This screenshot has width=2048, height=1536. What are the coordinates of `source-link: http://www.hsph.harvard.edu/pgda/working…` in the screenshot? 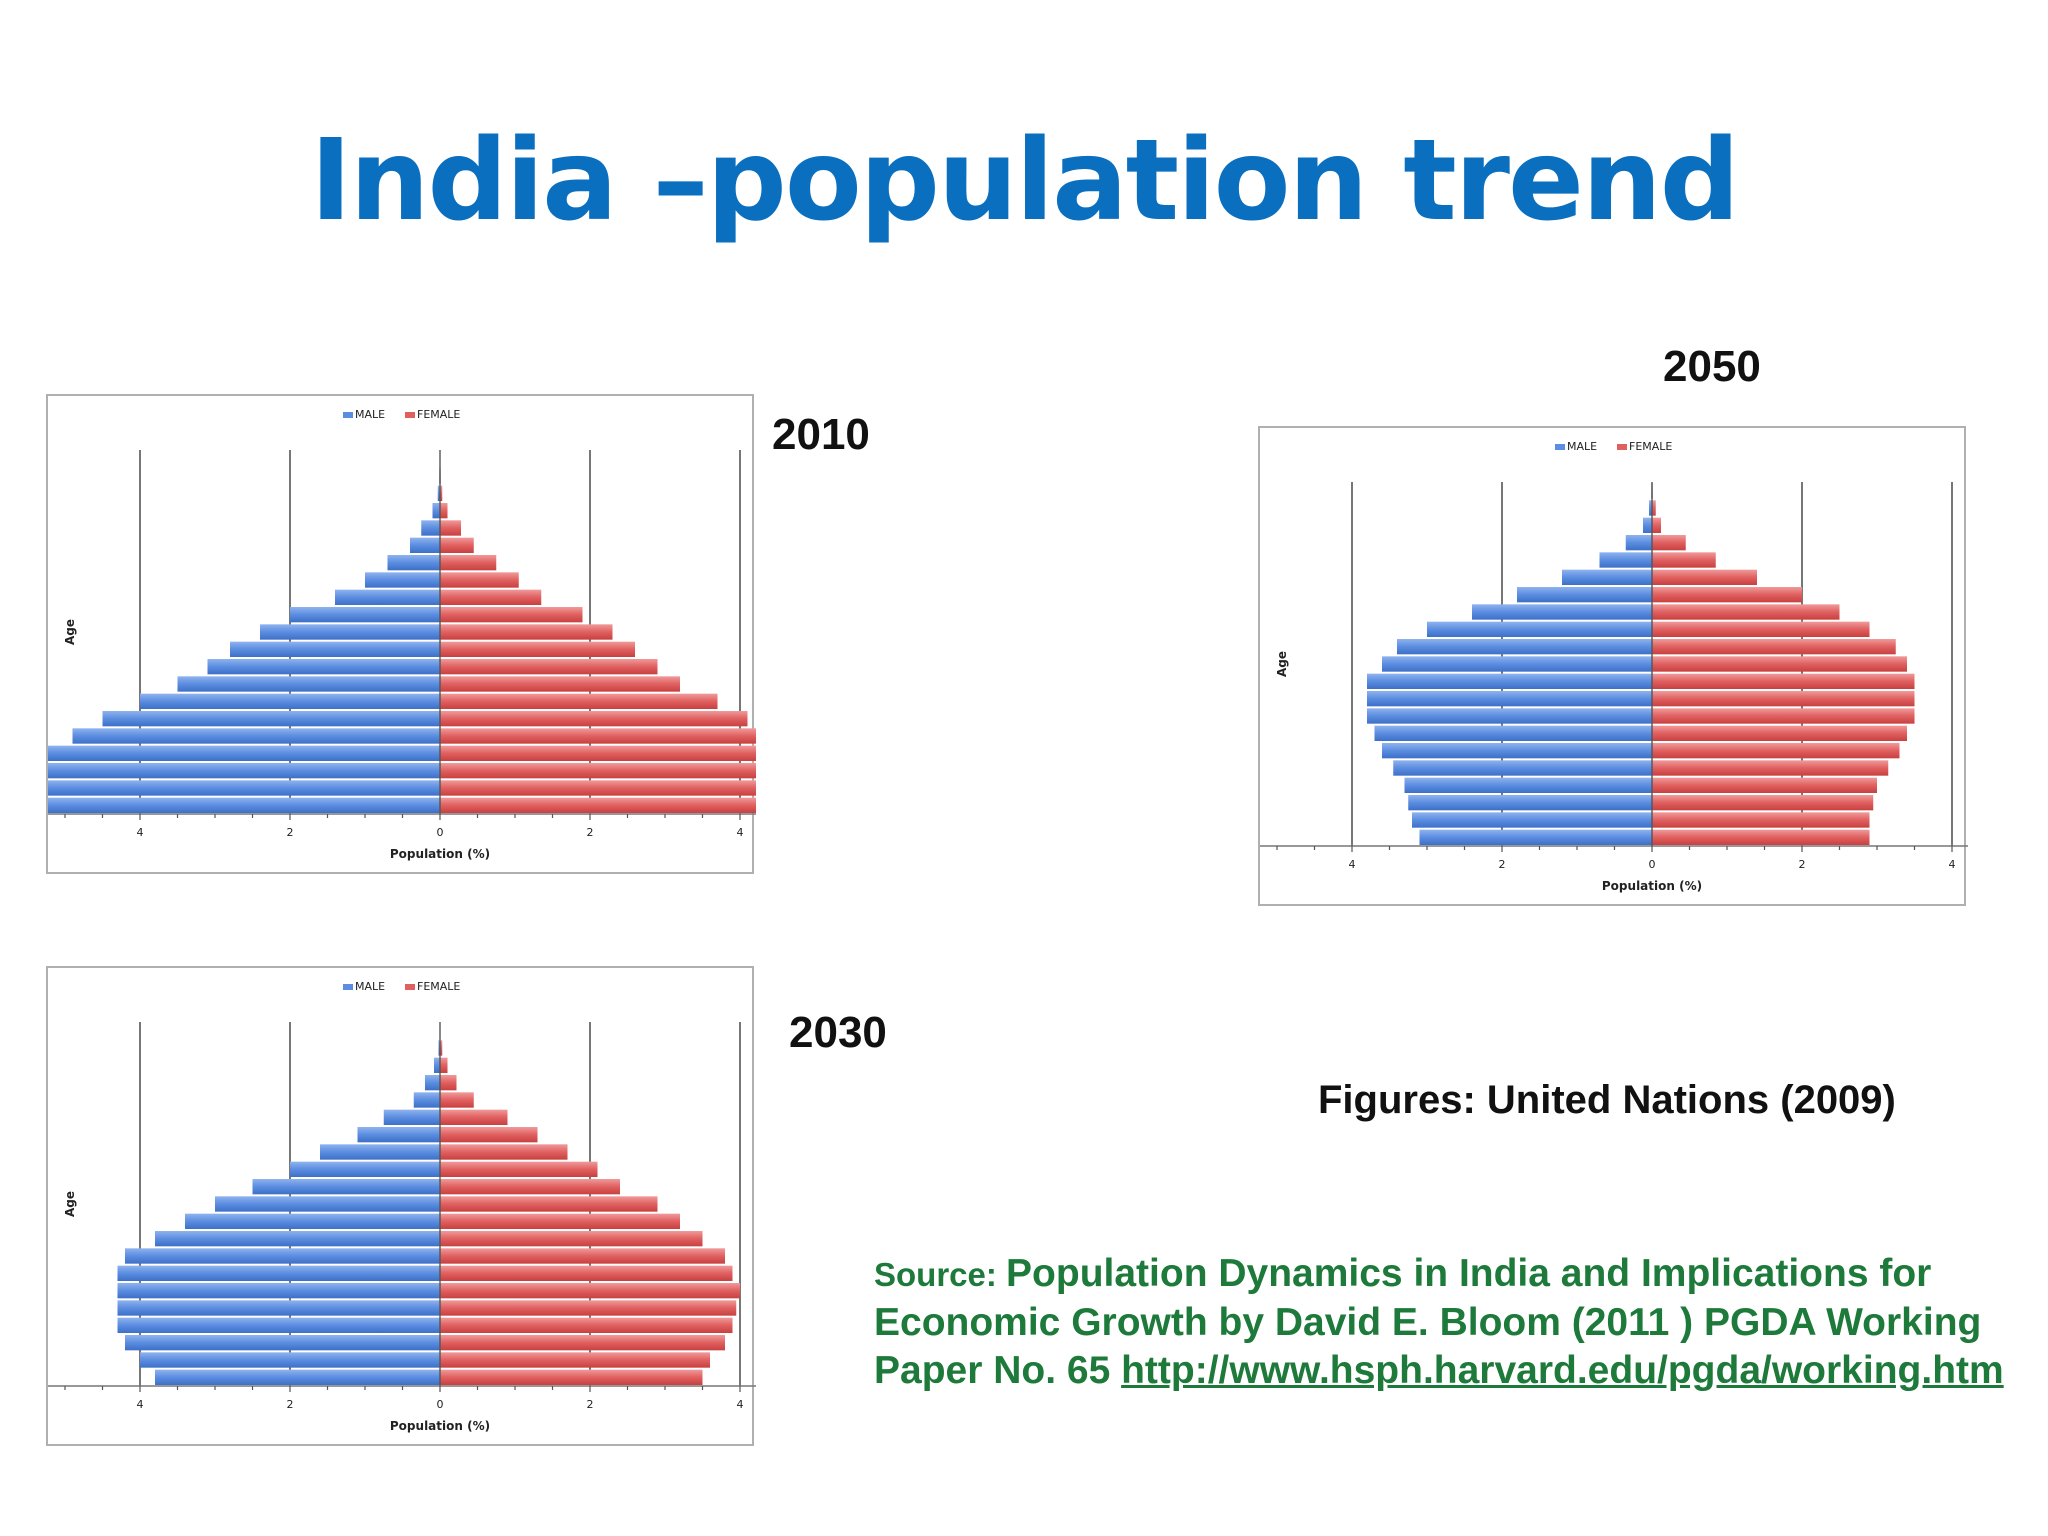 It's located at (1562, 1370).